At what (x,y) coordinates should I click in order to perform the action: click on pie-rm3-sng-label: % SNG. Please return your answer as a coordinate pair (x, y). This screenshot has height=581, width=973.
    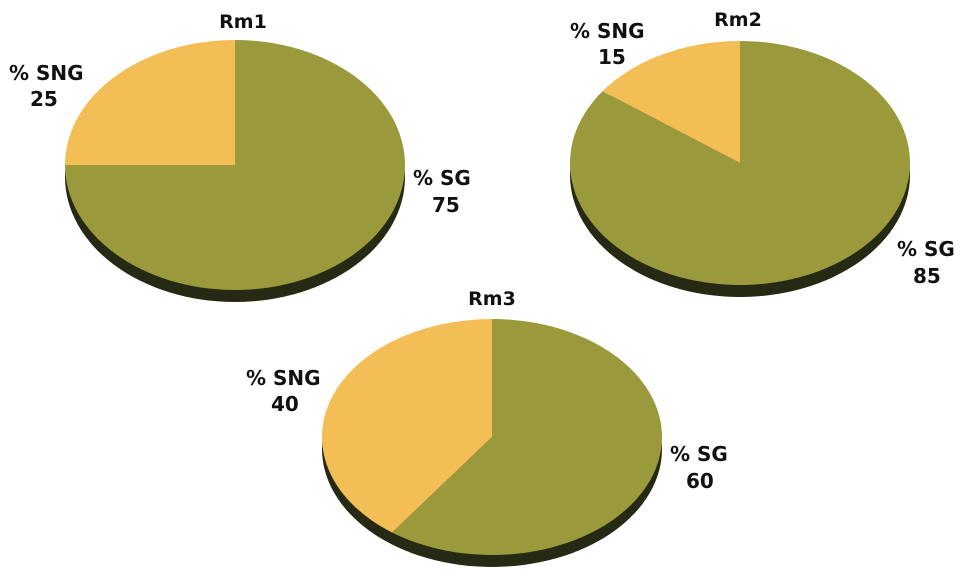
    Looking at the image, I should click on (283, 378).